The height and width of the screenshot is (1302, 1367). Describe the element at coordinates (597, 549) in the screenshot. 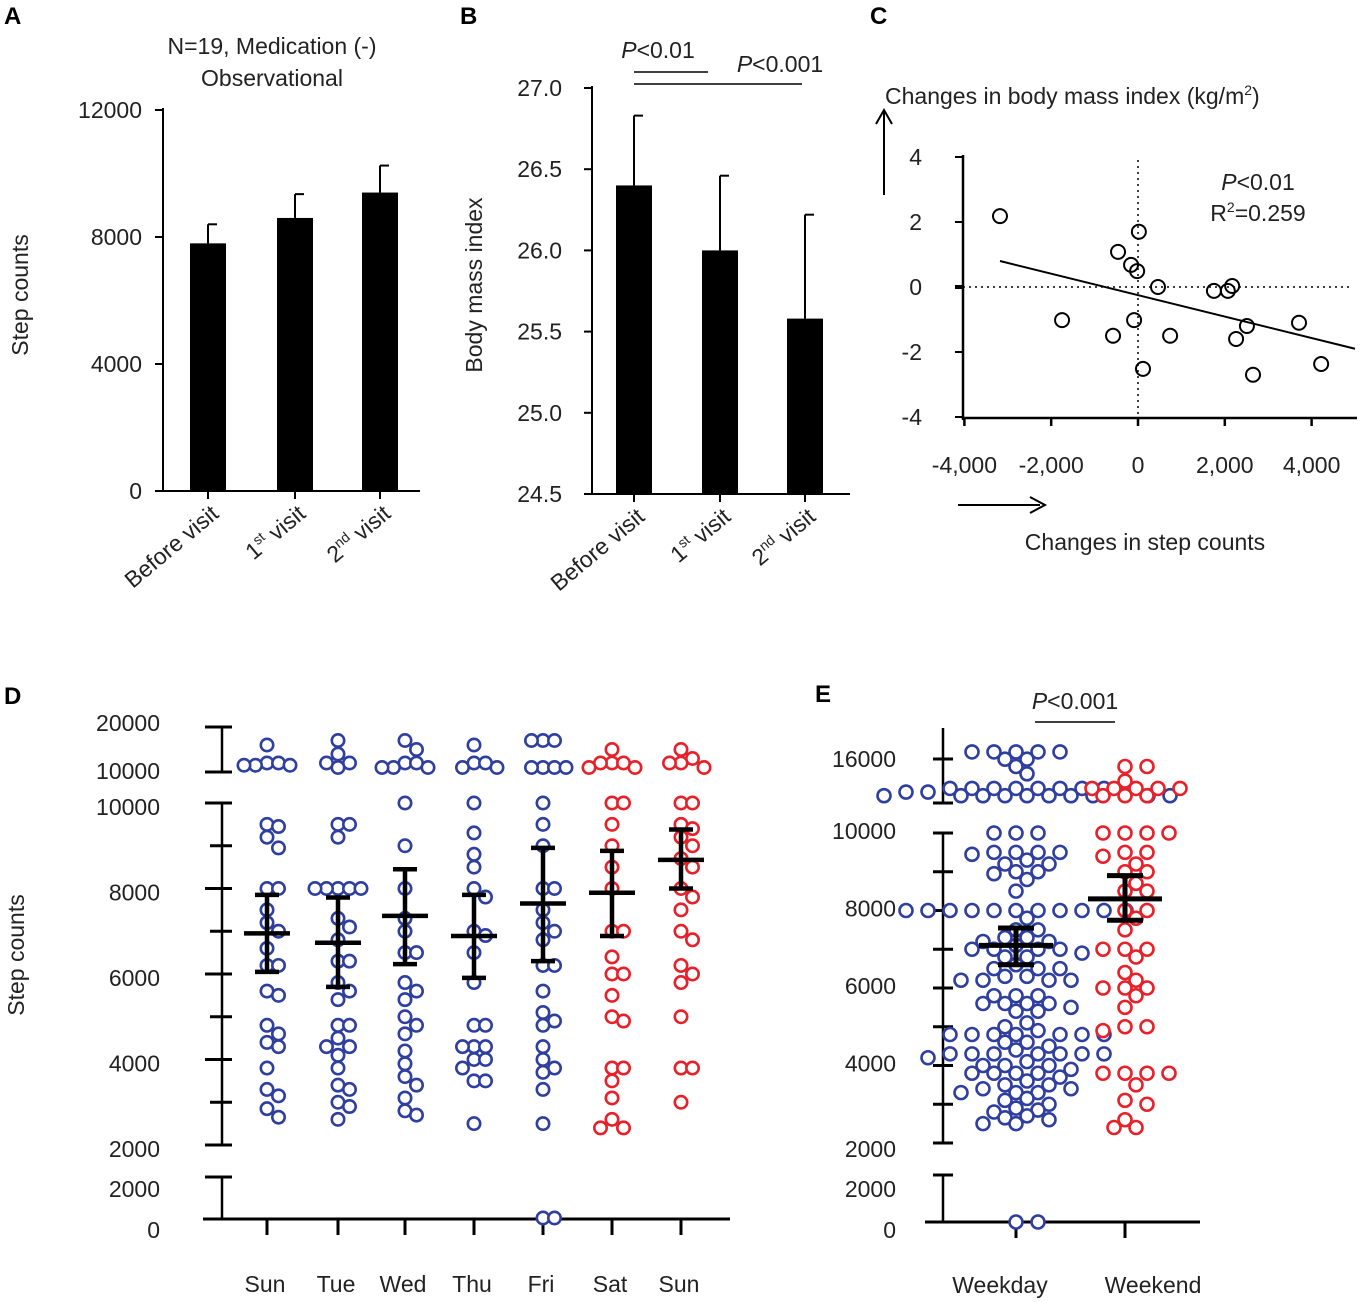

I see `x-tick-label: Before visit` at that location.